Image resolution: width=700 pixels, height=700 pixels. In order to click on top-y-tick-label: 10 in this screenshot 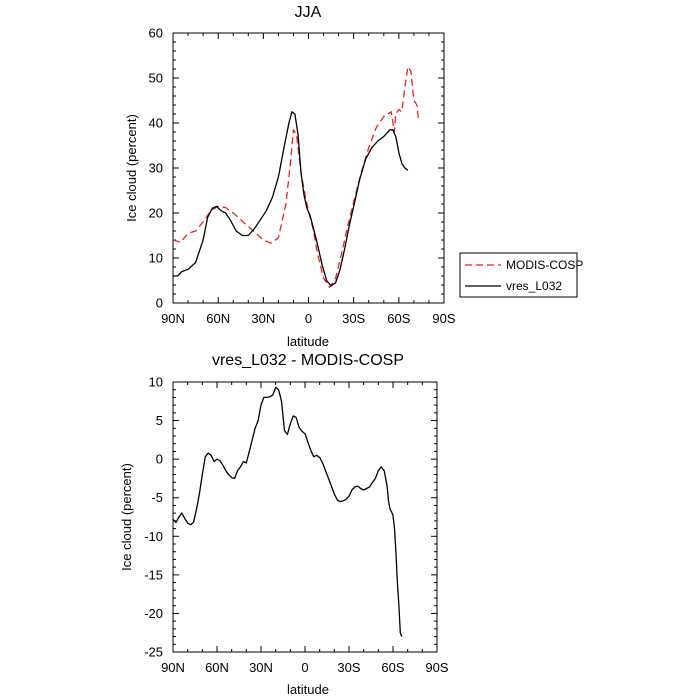, I will do `click(156, 258)`.